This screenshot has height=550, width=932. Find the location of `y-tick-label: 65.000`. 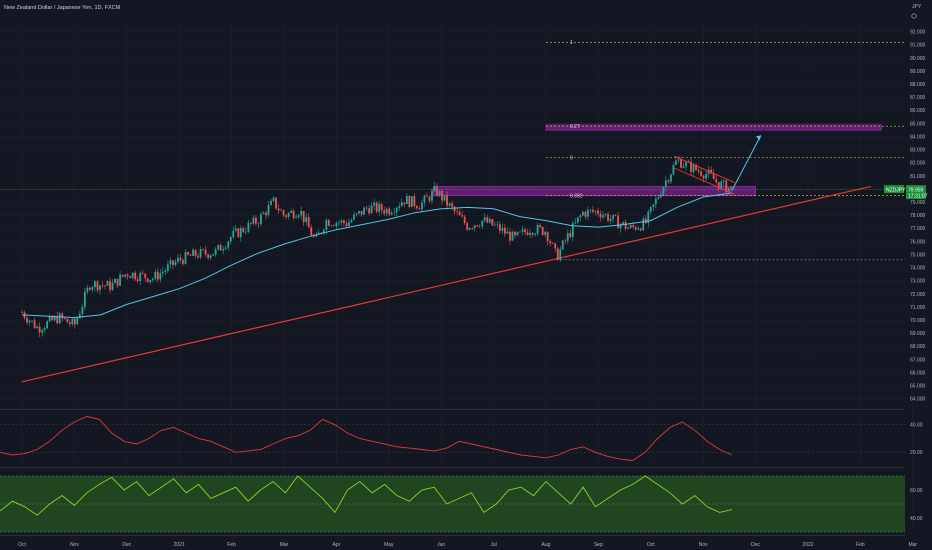

y-tick-label: 65.000 is located at coordinates (918, 387).